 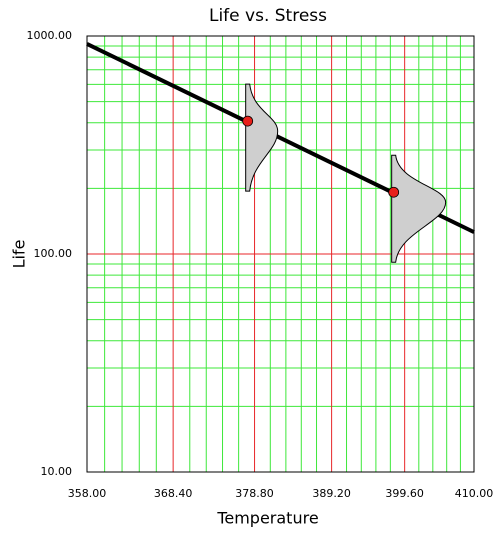 What do you see at coordinates (254, 493) in the screenshot?
I see `x-tick-label: 378.80` at bounding box center [254, 493].